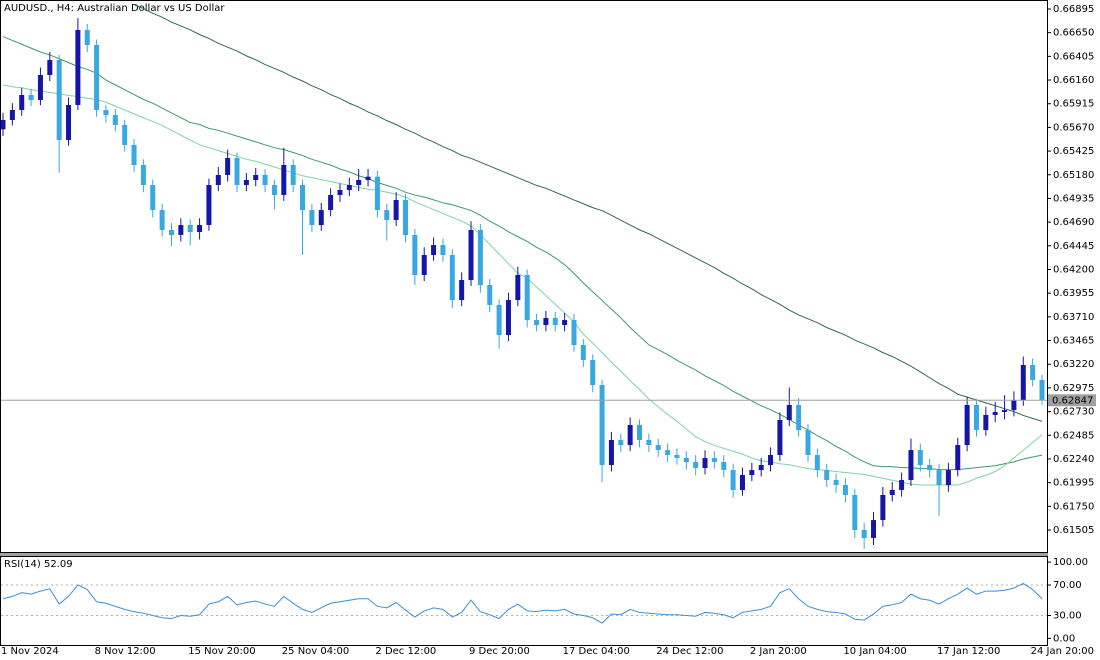  Describe the element at coordinates (125, 651) in the screenshot. I see `x-tick-label: 8 Nov 12:00` at that location.